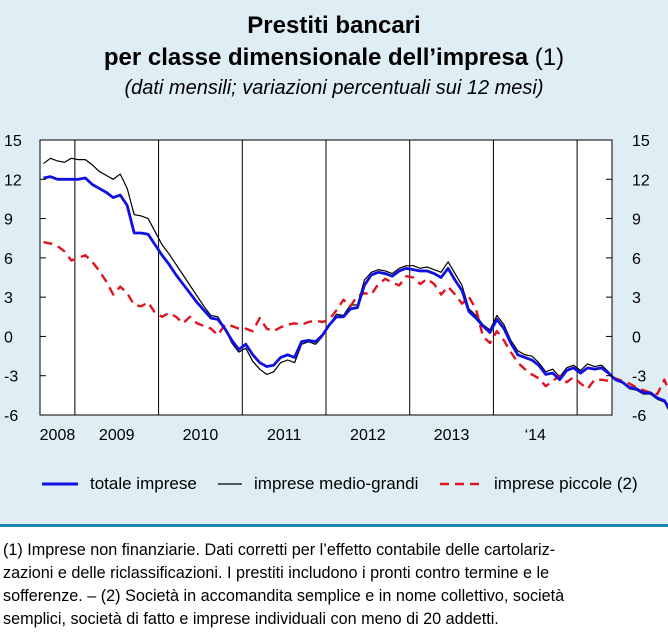  Describe the element at coordinates (230, 484) in the screenshot. I see `legend-swatch-medio-grandi` at that location.